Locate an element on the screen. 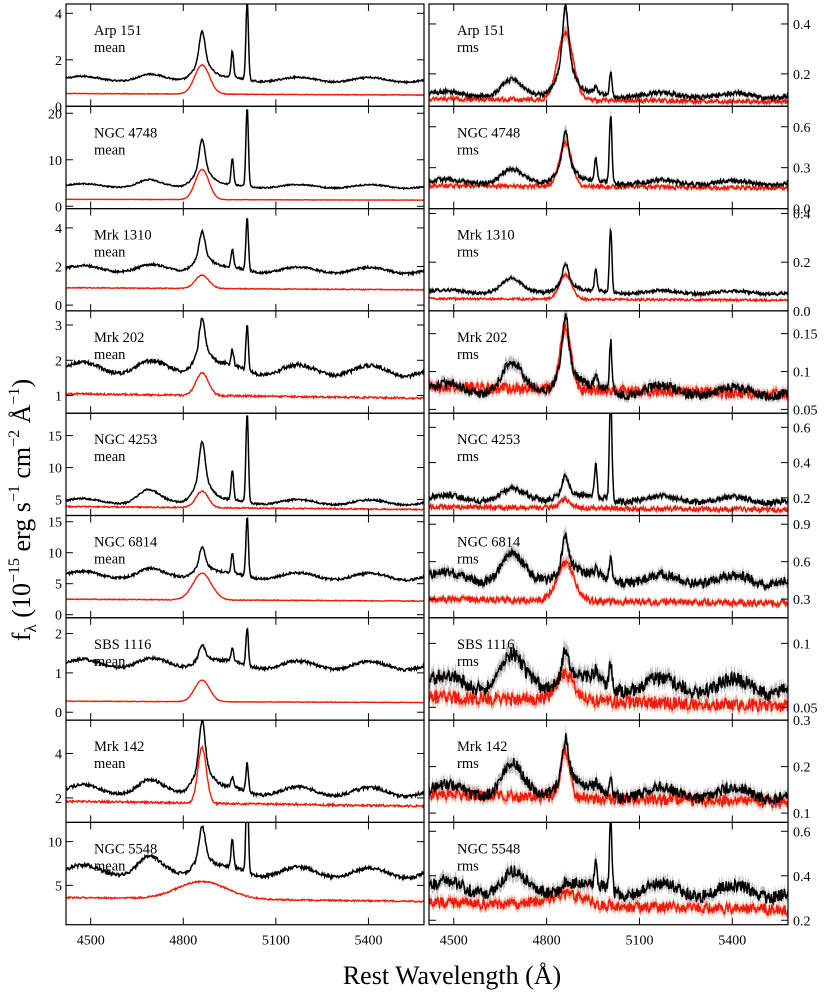 The image size is (830, 997). y-axis-title-exp4: −1 is located at coordinates (14, 396).